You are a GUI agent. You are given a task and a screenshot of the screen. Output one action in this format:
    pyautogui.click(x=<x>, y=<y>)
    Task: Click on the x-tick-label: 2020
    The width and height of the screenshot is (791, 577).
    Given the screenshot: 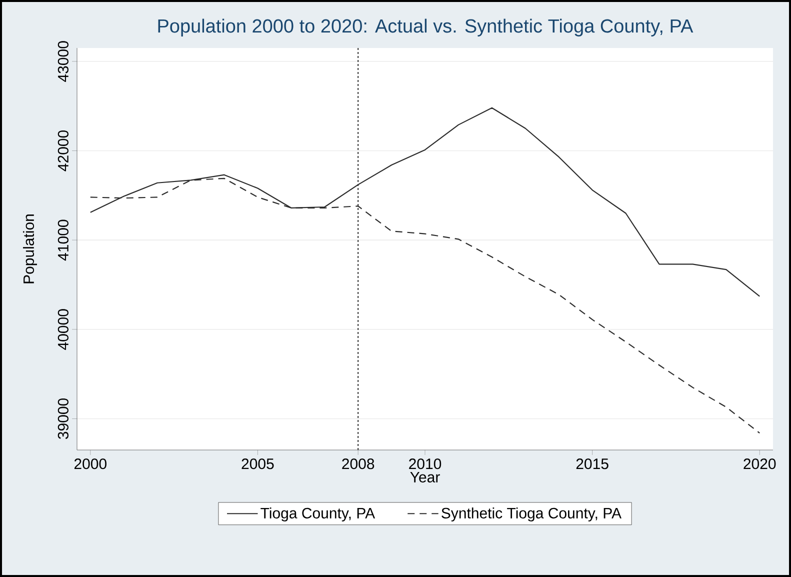 What is the action you would take?
    pyautogui.click(x=760, y=464)
    